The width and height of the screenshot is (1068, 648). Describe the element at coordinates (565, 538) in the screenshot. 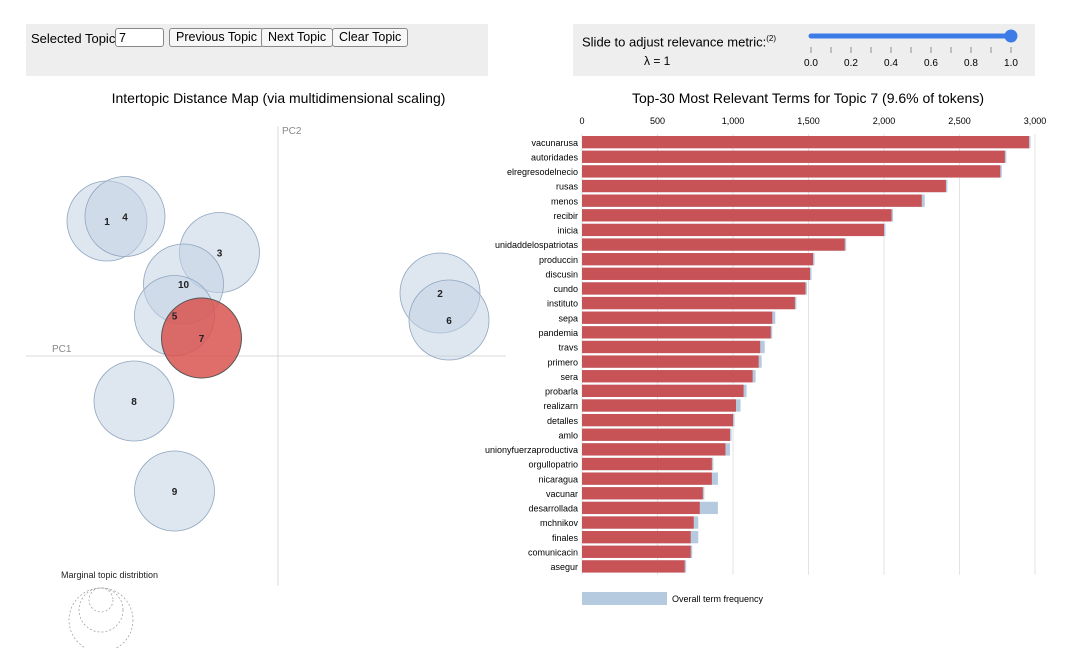

I see `term-label: finales` at that location.